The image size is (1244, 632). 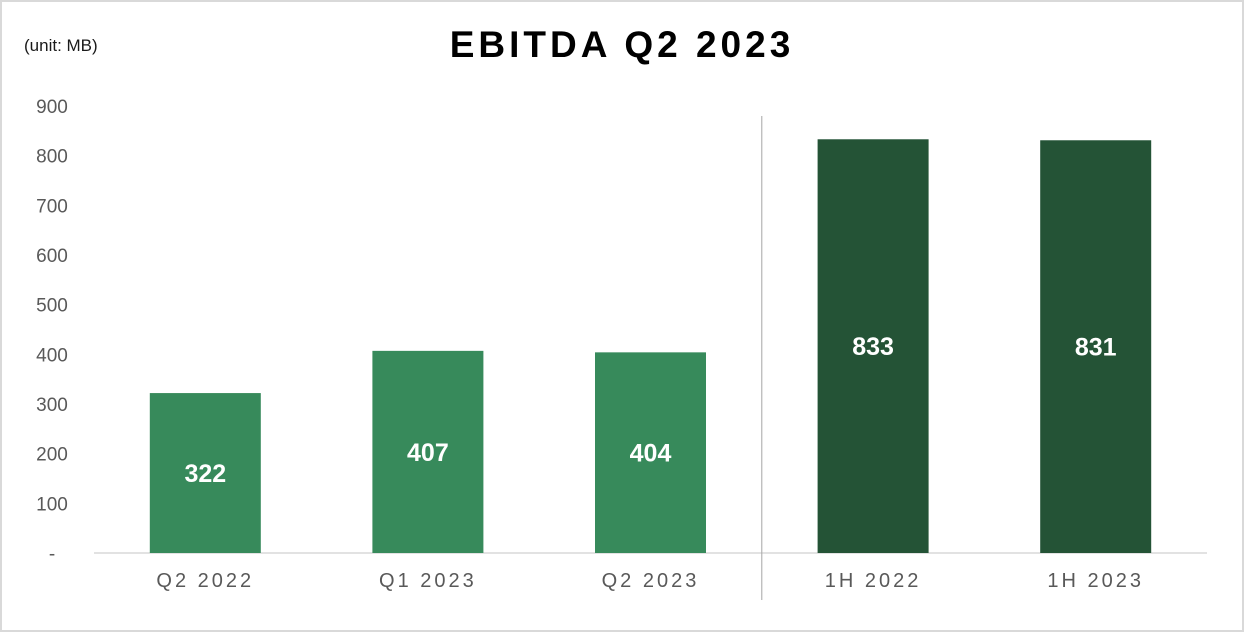 I want to click on y-tick-label: 200, so click(x=52, y=455).